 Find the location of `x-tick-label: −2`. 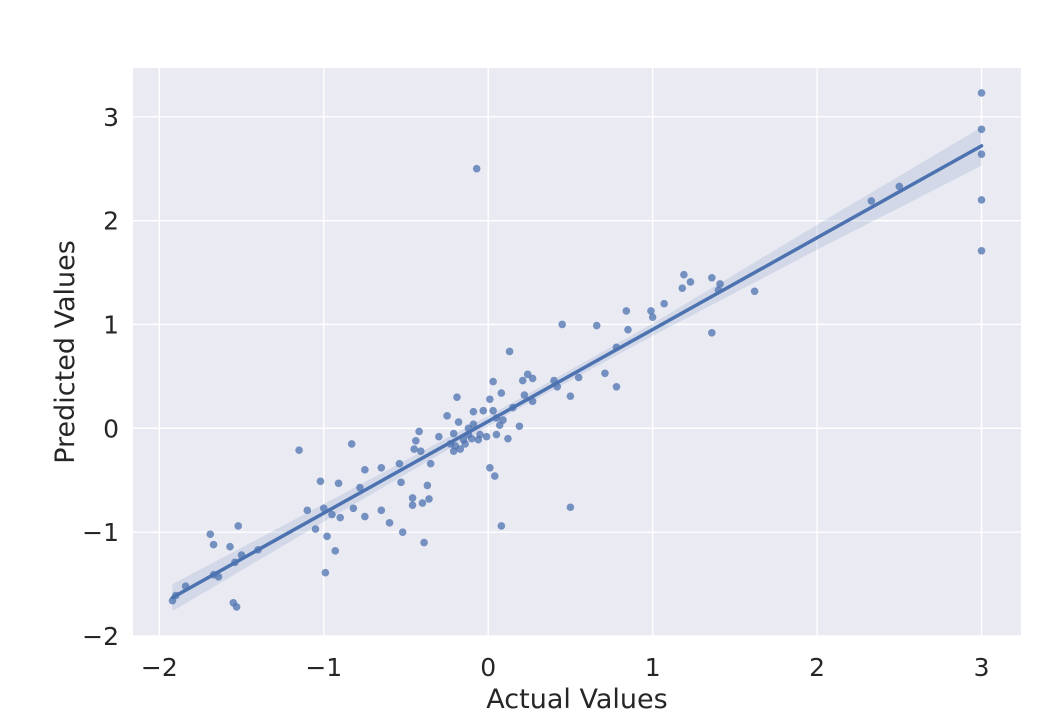

x-tick-label: −2 is located at coordinates (159, 667).